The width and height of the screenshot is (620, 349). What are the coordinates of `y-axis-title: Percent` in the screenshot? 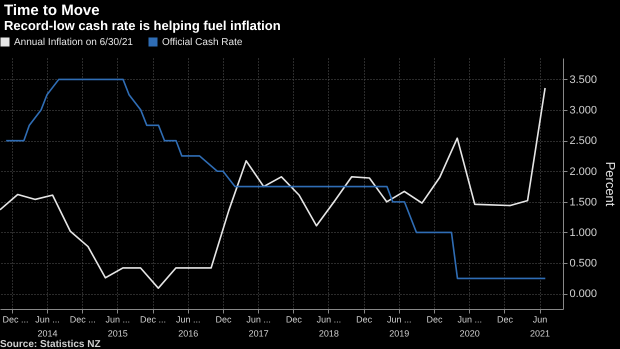 It's located at (610, 184).